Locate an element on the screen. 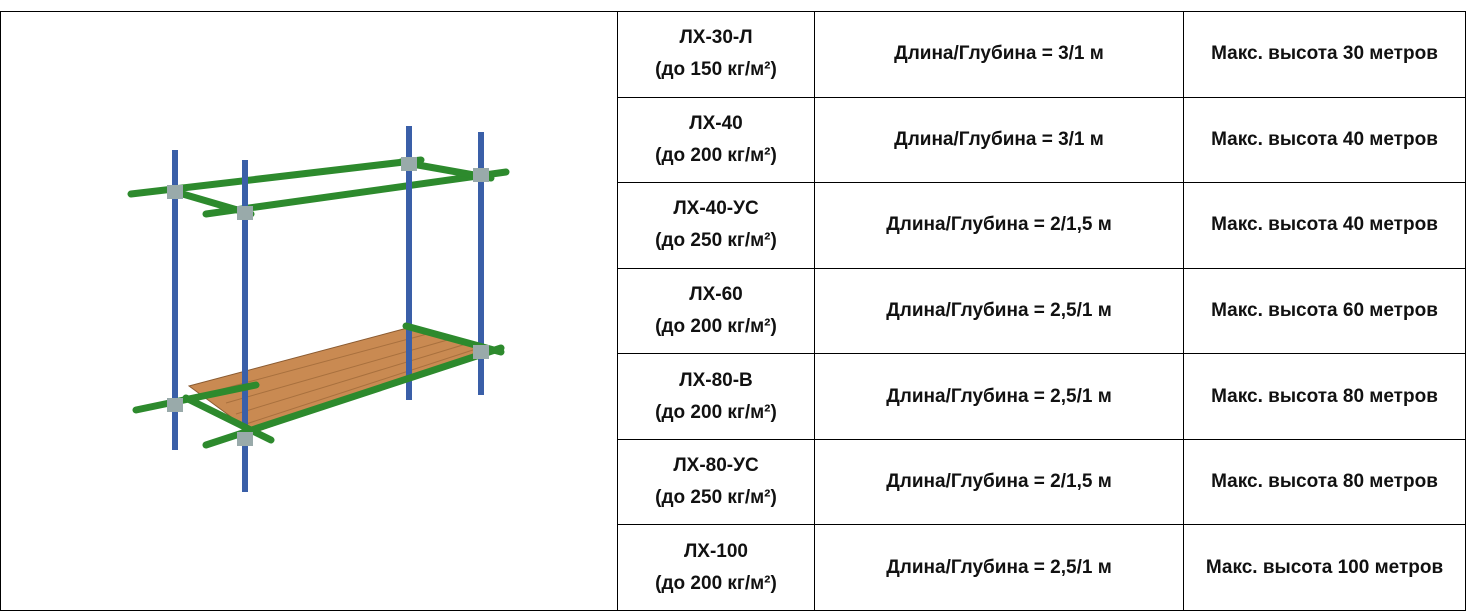  model-cell: ЛХ-80-В (до 200 кг/м²) is located at coordinates (716, 396).